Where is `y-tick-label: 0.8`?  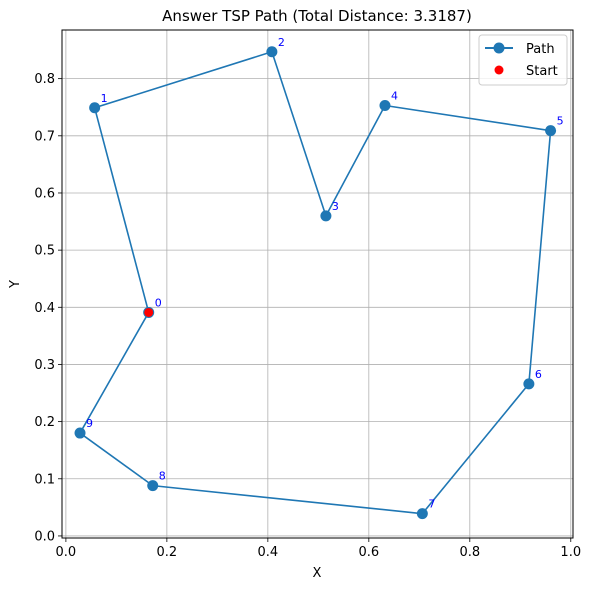 y-tick-label: 0.8 is located at coordinates (44, 79).